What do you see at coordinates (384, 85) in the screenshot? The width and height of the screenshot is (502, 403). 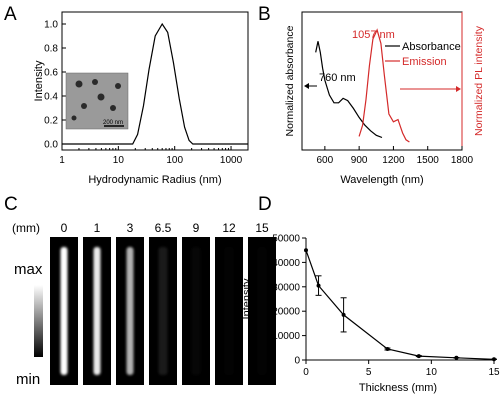 I see `chart-b-emission-line` at bounding box center [384, 85].